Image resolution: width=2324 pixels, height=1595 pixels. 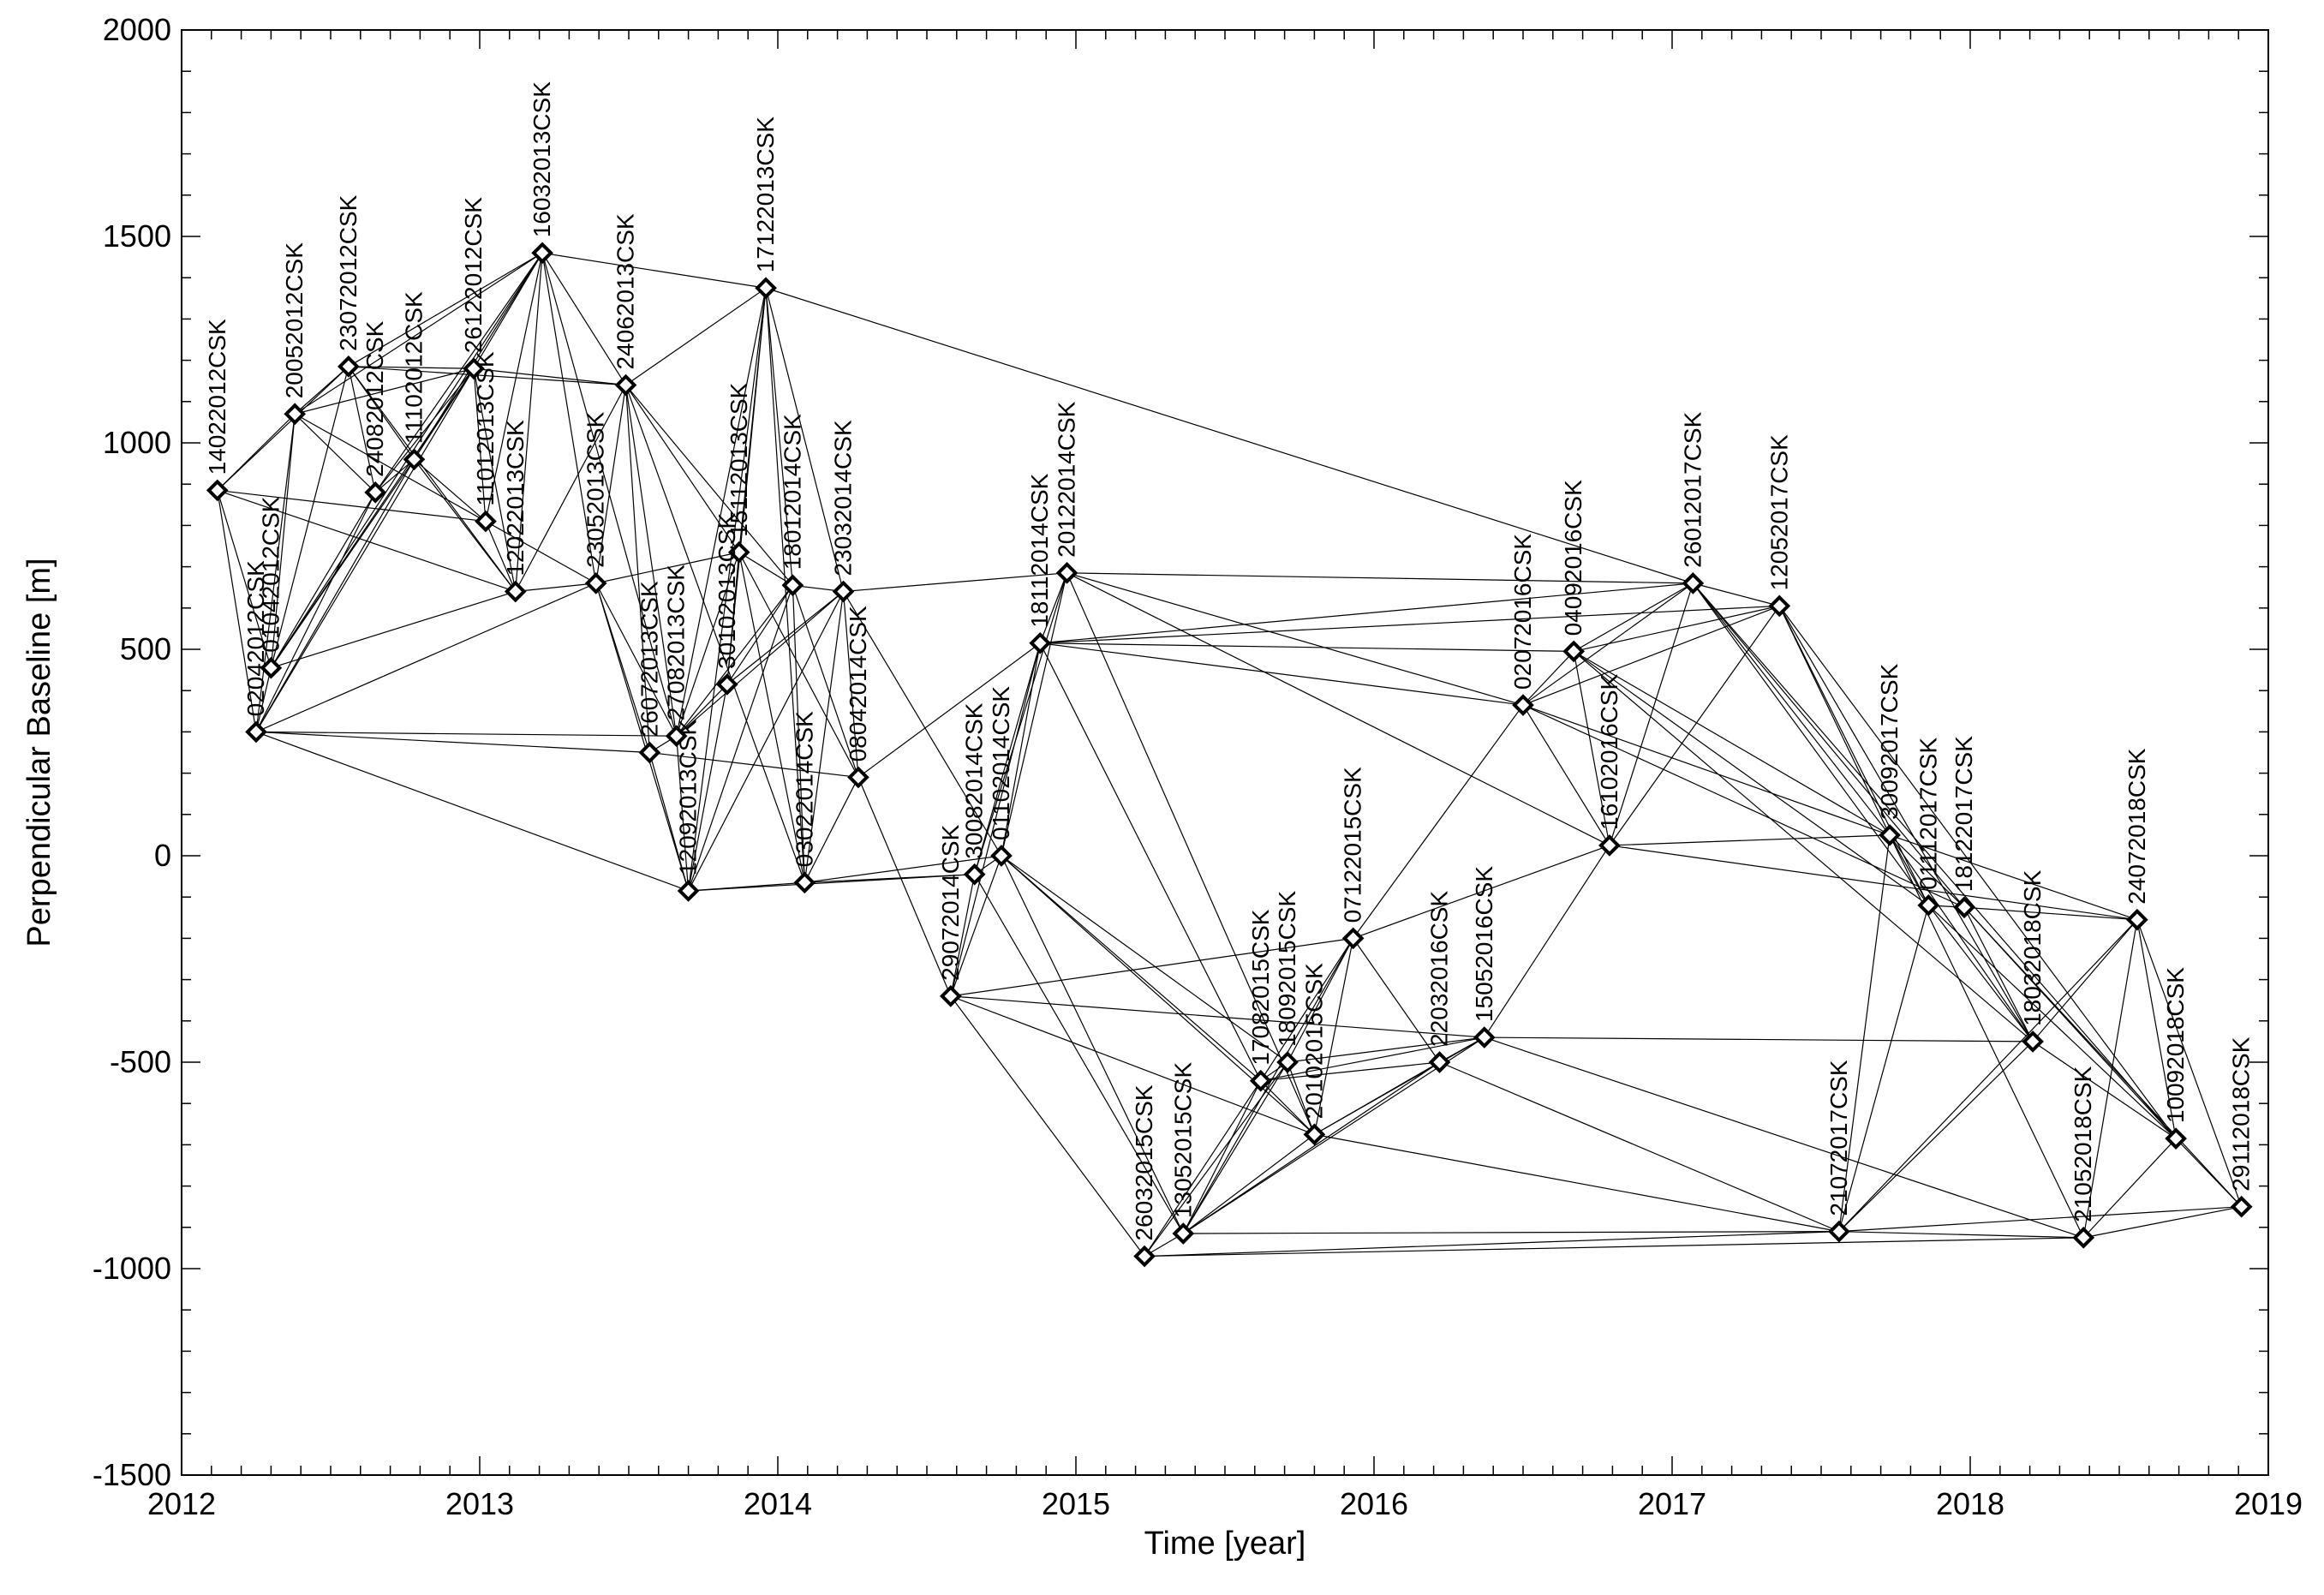 I want to click on point-label: 30092017CSK, so click(x=1889, y=741).